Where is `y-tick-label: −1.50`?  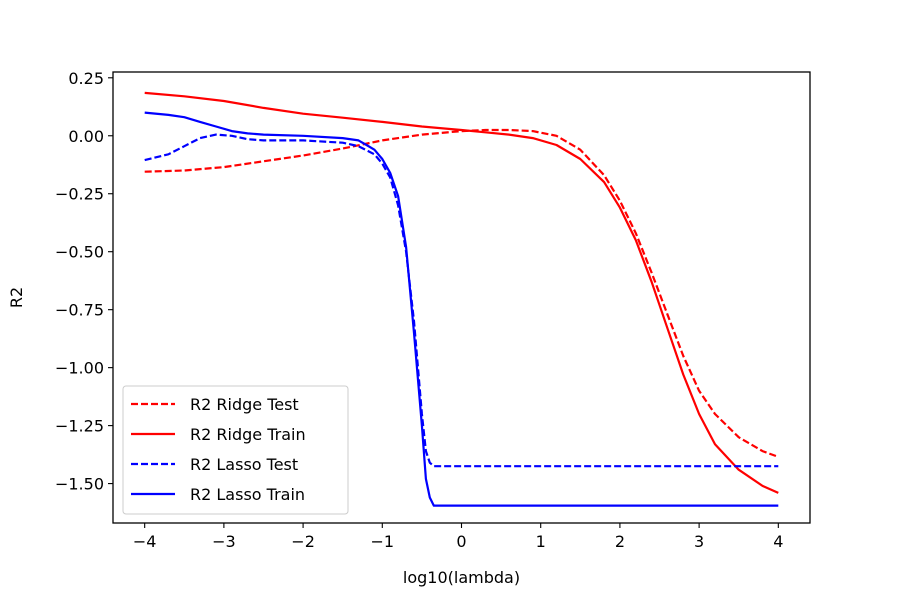
y-tick-label: −1.50 is located at coordinates (79, 484).